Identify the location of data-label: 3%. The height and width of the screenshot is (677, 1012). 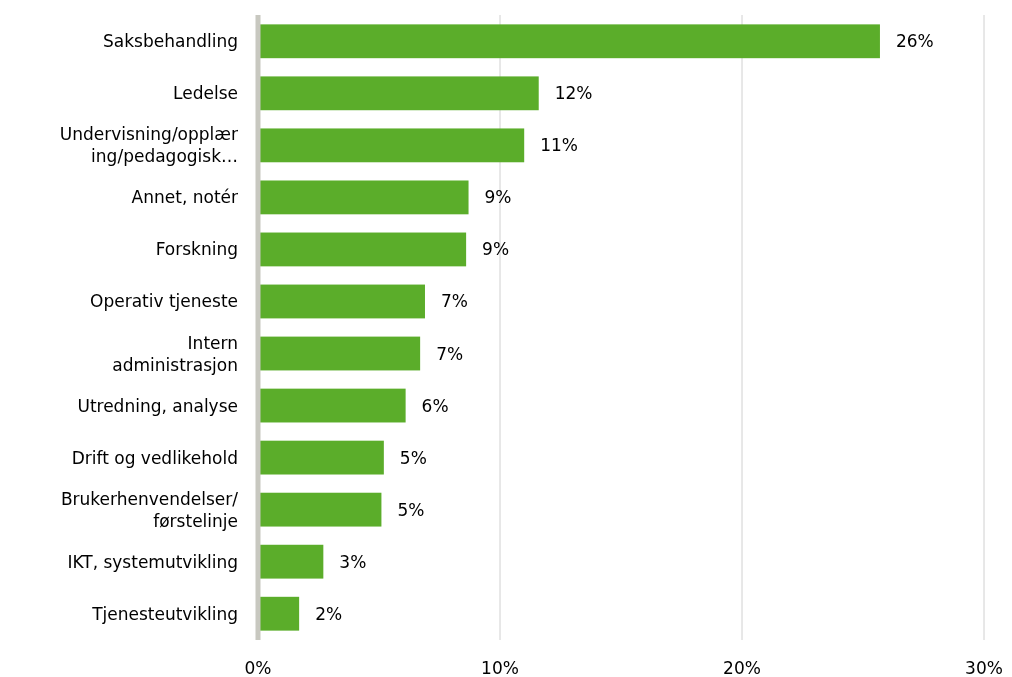
(353, 561).